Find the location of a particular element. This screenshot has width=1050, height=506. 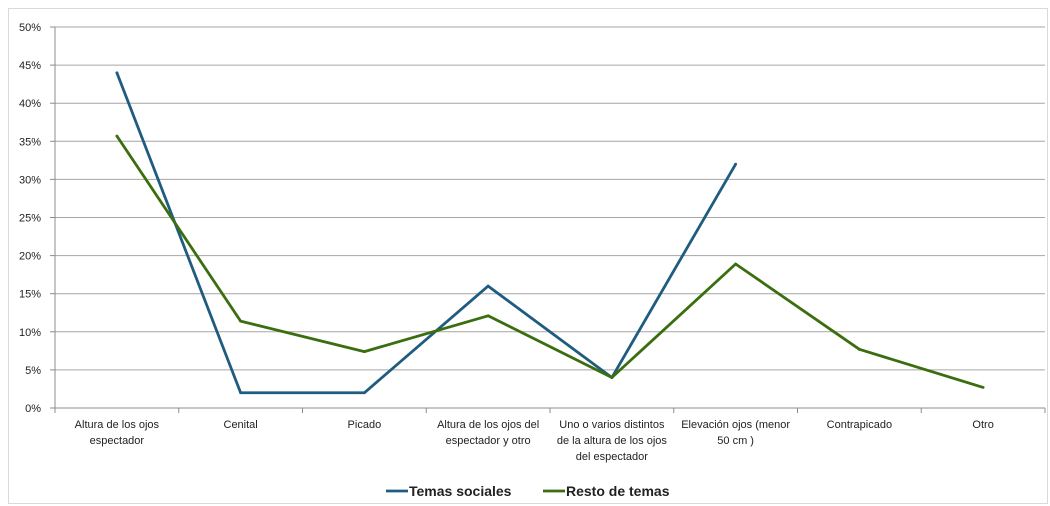

x-category-label-line: Altura de los ojos is located at coordinates (117, 425).